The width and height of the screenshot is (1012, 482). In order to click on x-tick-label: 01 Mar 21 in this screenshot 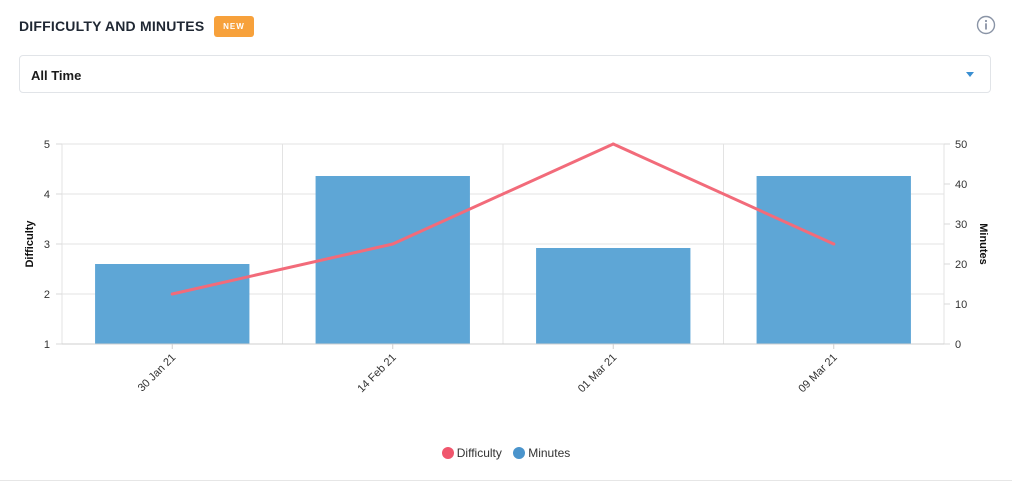, I will do `click(598, 374)`.